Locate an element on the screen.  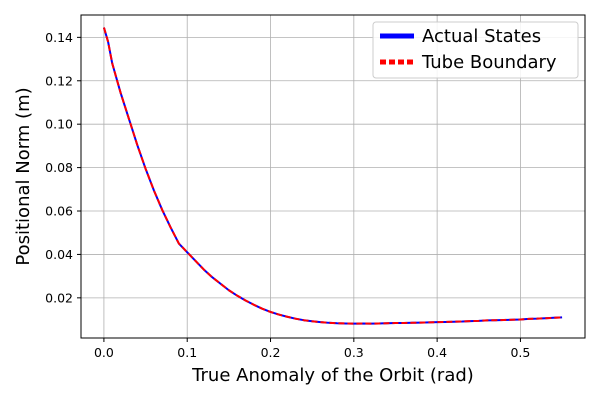
legend-label-tube-boundary: Tube Boundary is located at coordinates (489, 62).